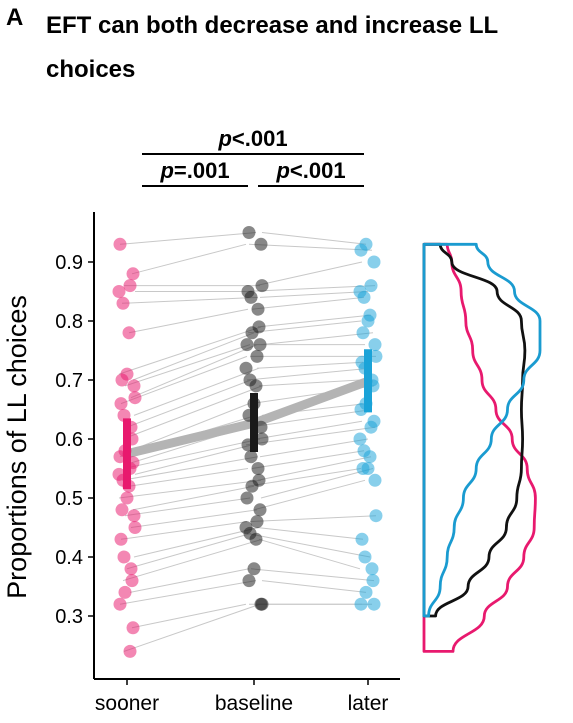 The image size is (573, 723). Describe the element at coordinates (254, 703) in the screenshot. I see `x-tick-label-baseline: baseline` at that location.